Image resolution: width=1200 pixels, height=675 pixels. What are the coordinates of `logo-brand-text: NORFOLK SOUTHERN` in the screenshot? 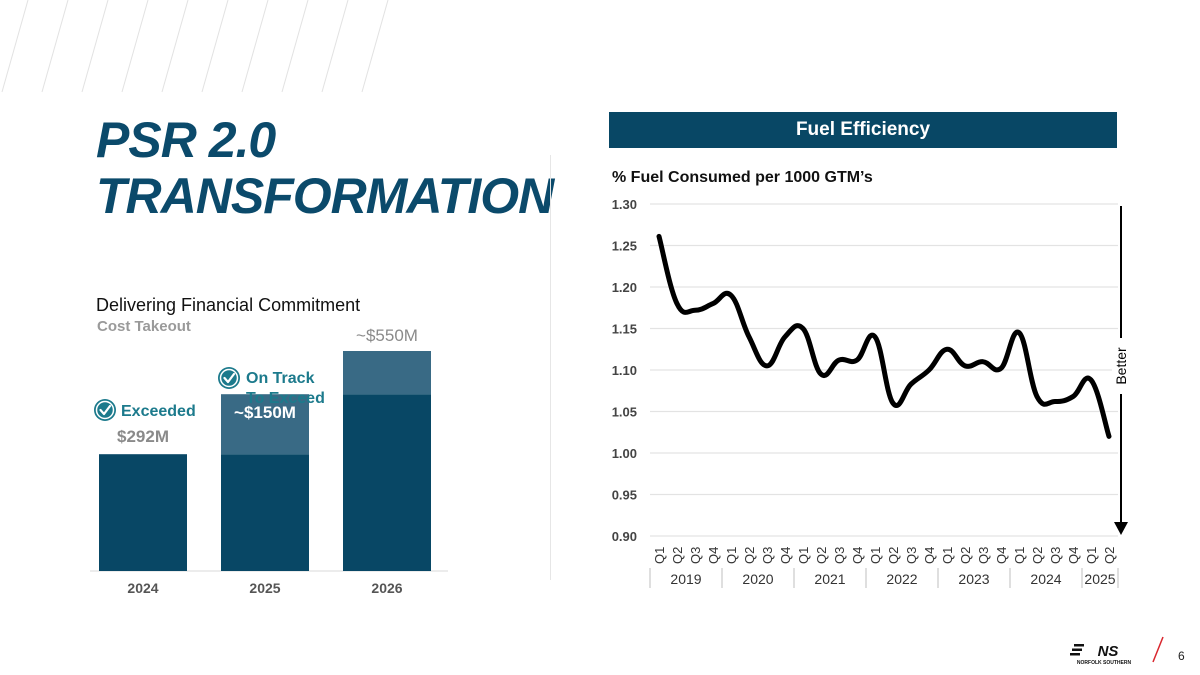 It's located at (1104, 663).